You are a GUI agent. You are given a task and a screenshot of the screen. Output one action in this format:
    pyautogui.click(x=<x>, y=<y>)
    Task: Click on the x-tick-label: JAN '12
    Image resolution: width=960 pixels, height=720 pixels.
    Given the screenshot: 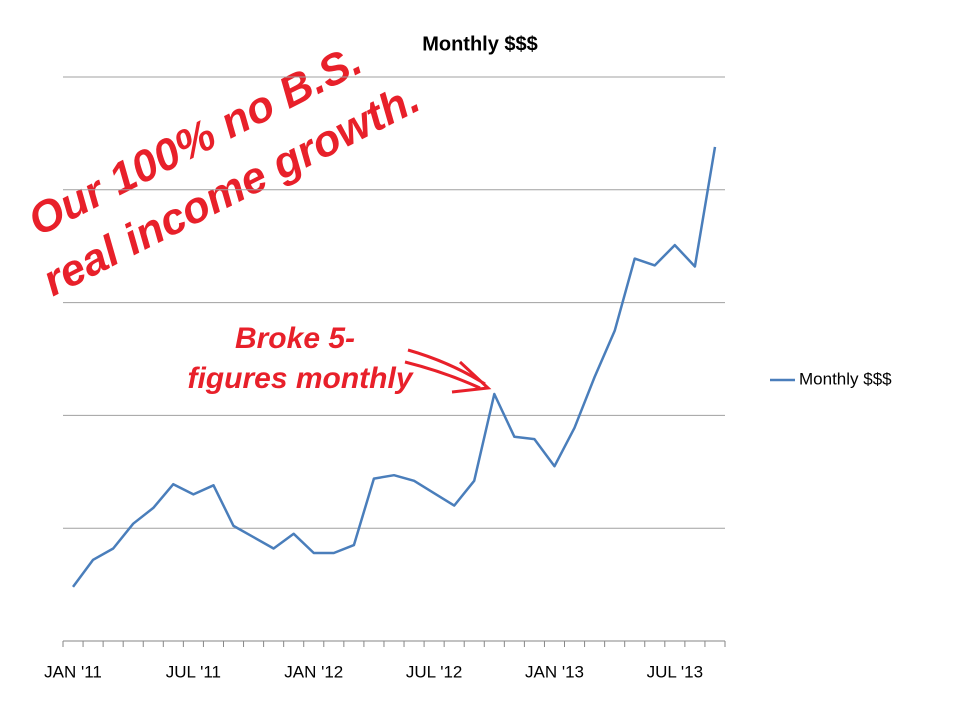 What is the action you would take?
    pyautogui.click(x=313, y=671)
    